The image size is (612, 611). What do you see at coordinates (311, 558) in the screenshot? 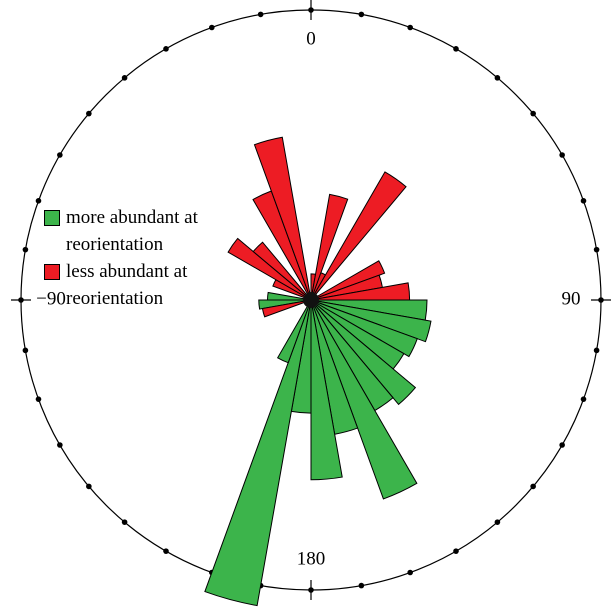
I see `theta-tick-label: 180` at bounding box center [311, 558].